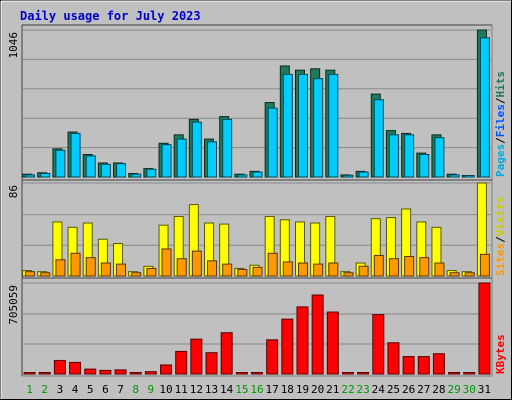  I want to click on x-tick-label-day-16: 16, so click(256, 389).